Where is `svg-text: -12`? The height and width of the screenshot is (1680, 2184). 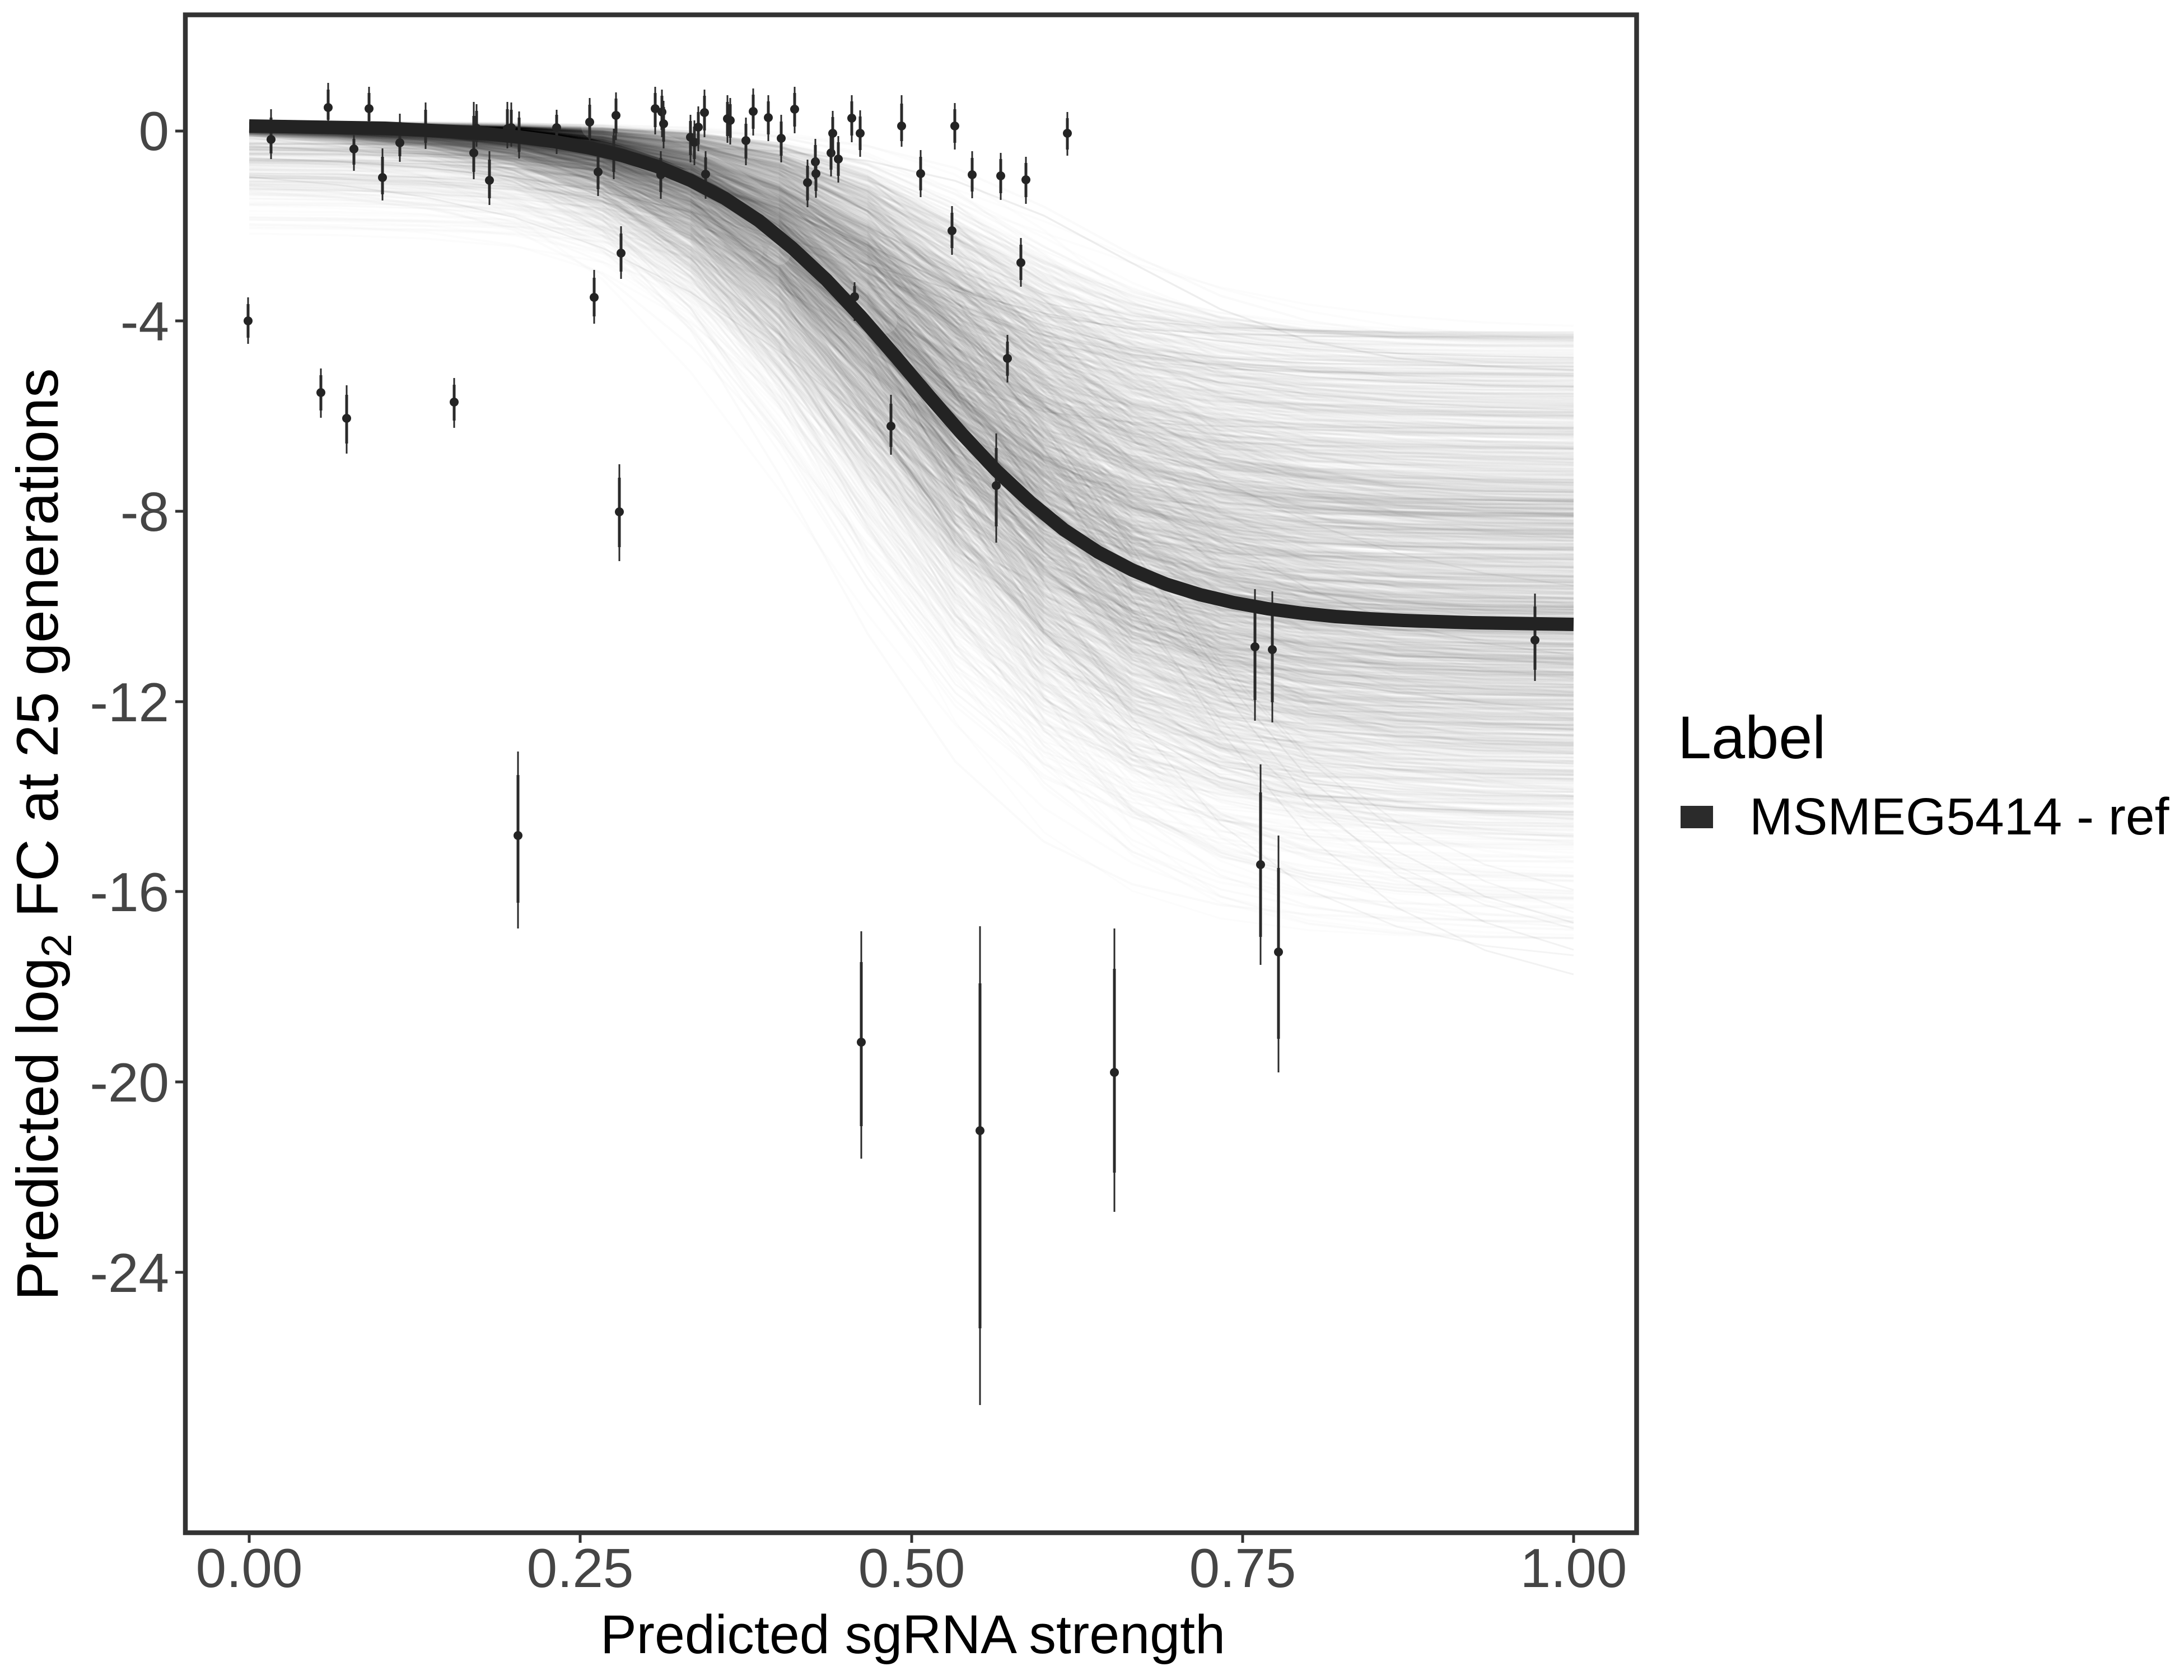 svg-text: -12 is located at coordinates (129, 702).